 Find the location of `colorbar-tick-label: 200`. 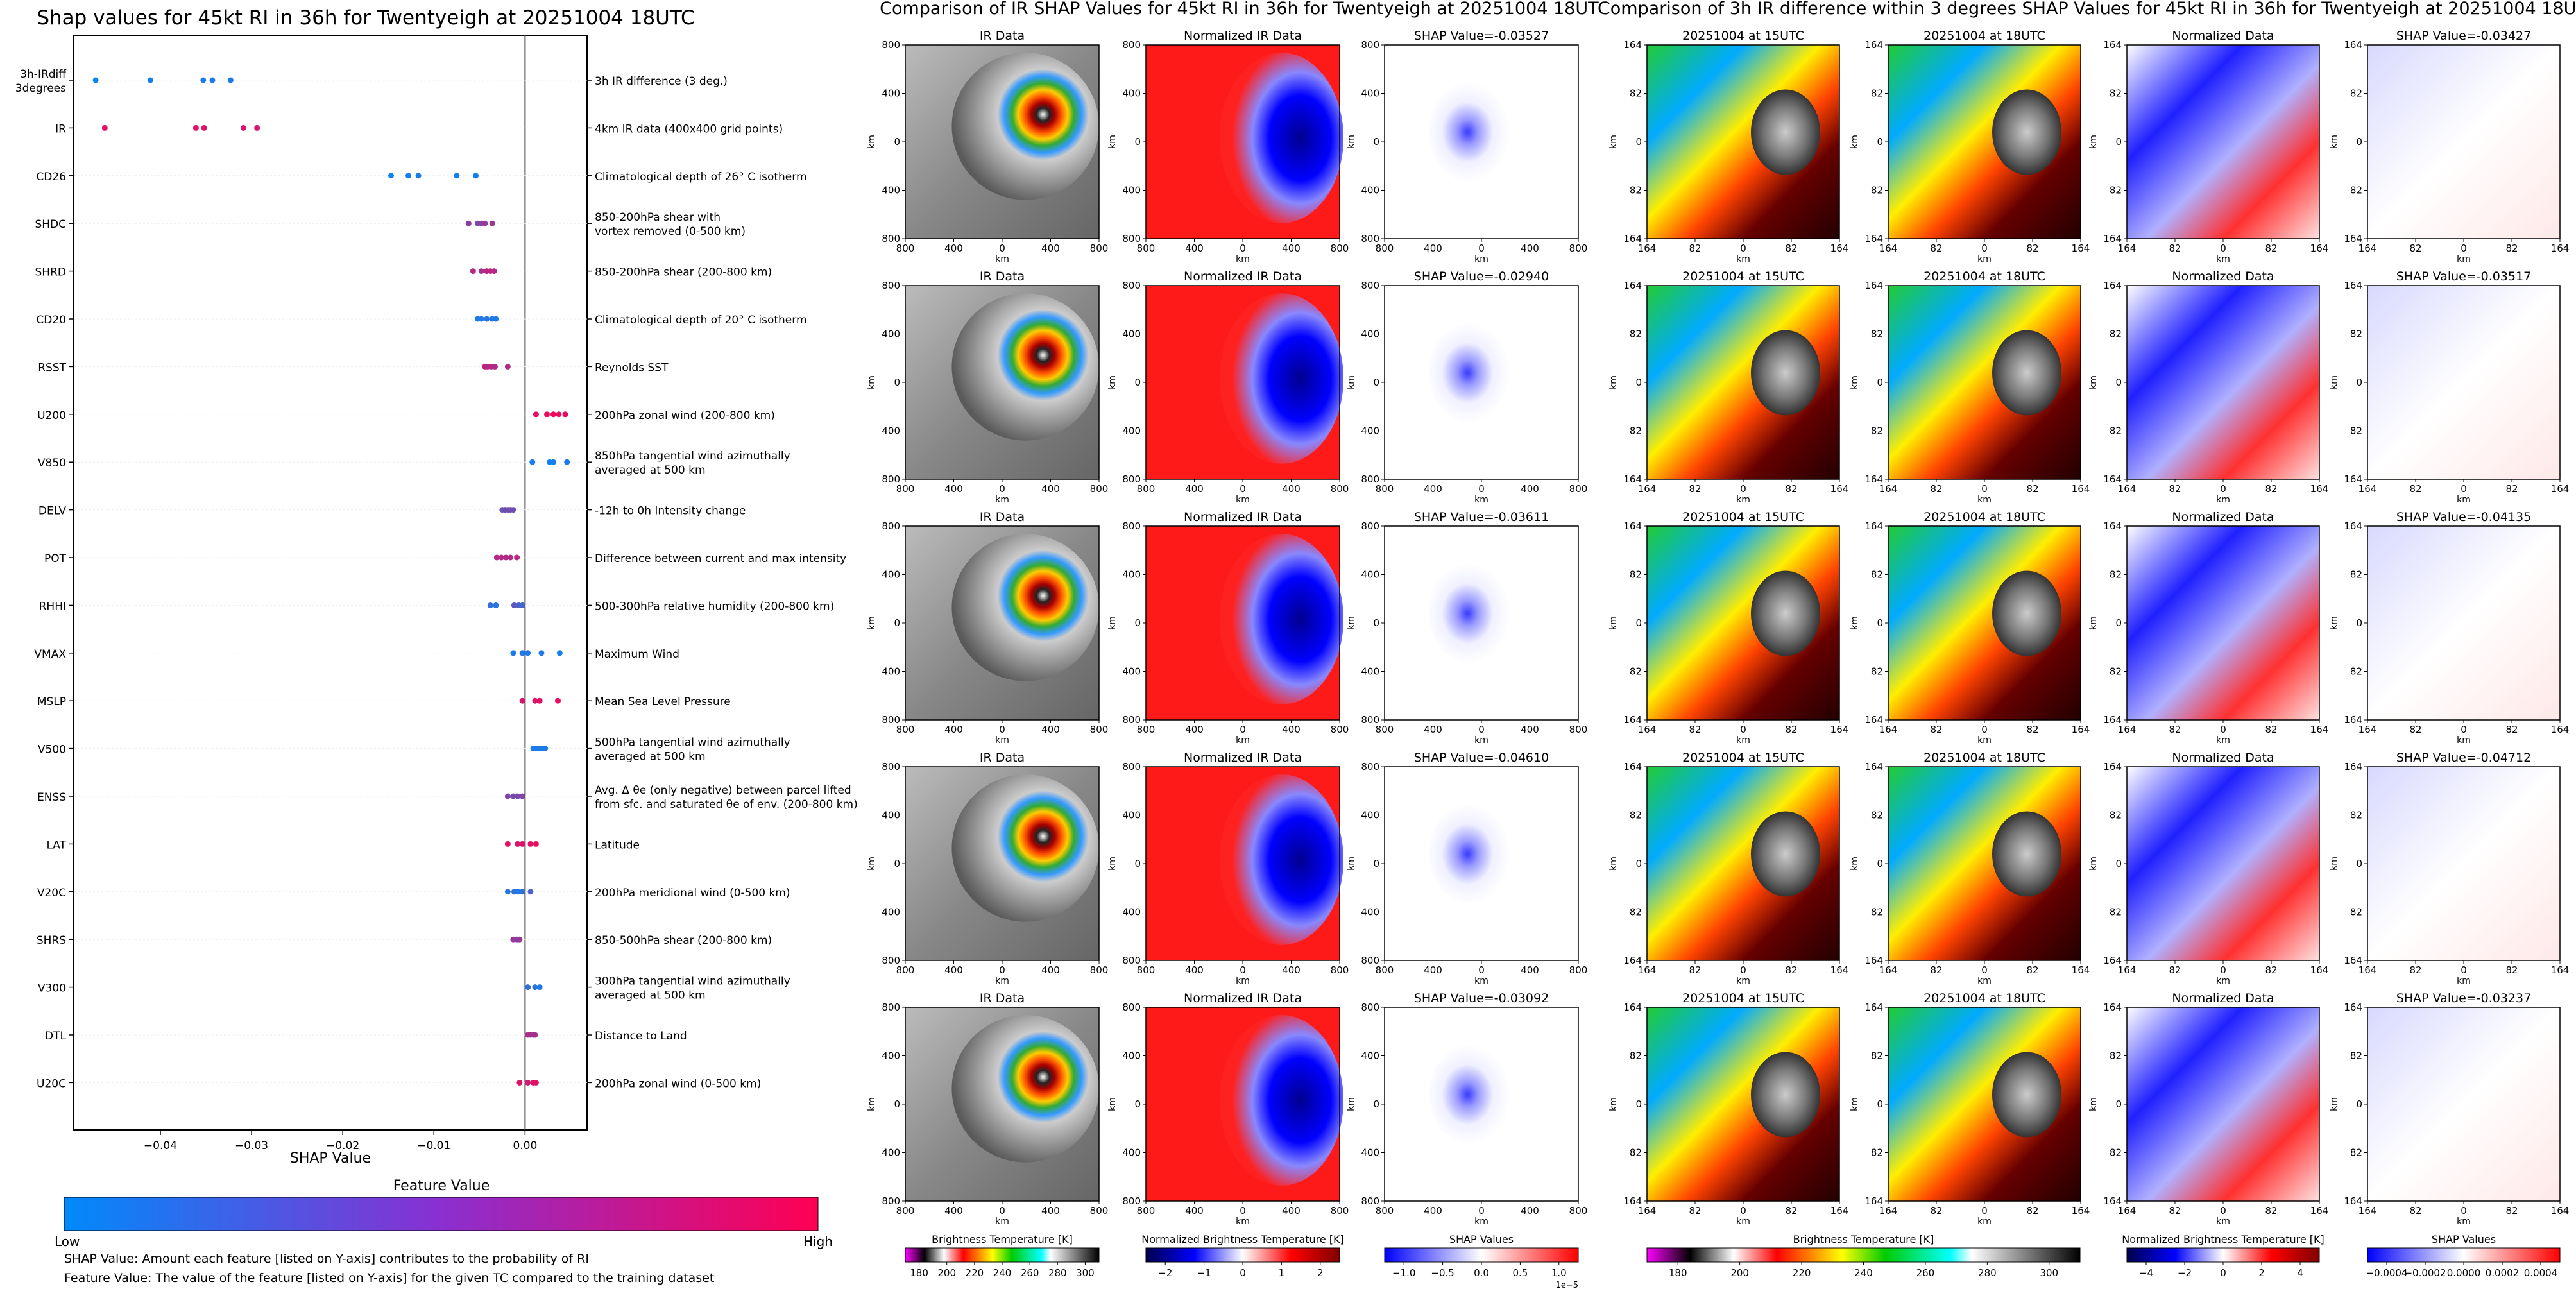

colorbar-tick-label: 200 is located at coordinates (1740, 1273).